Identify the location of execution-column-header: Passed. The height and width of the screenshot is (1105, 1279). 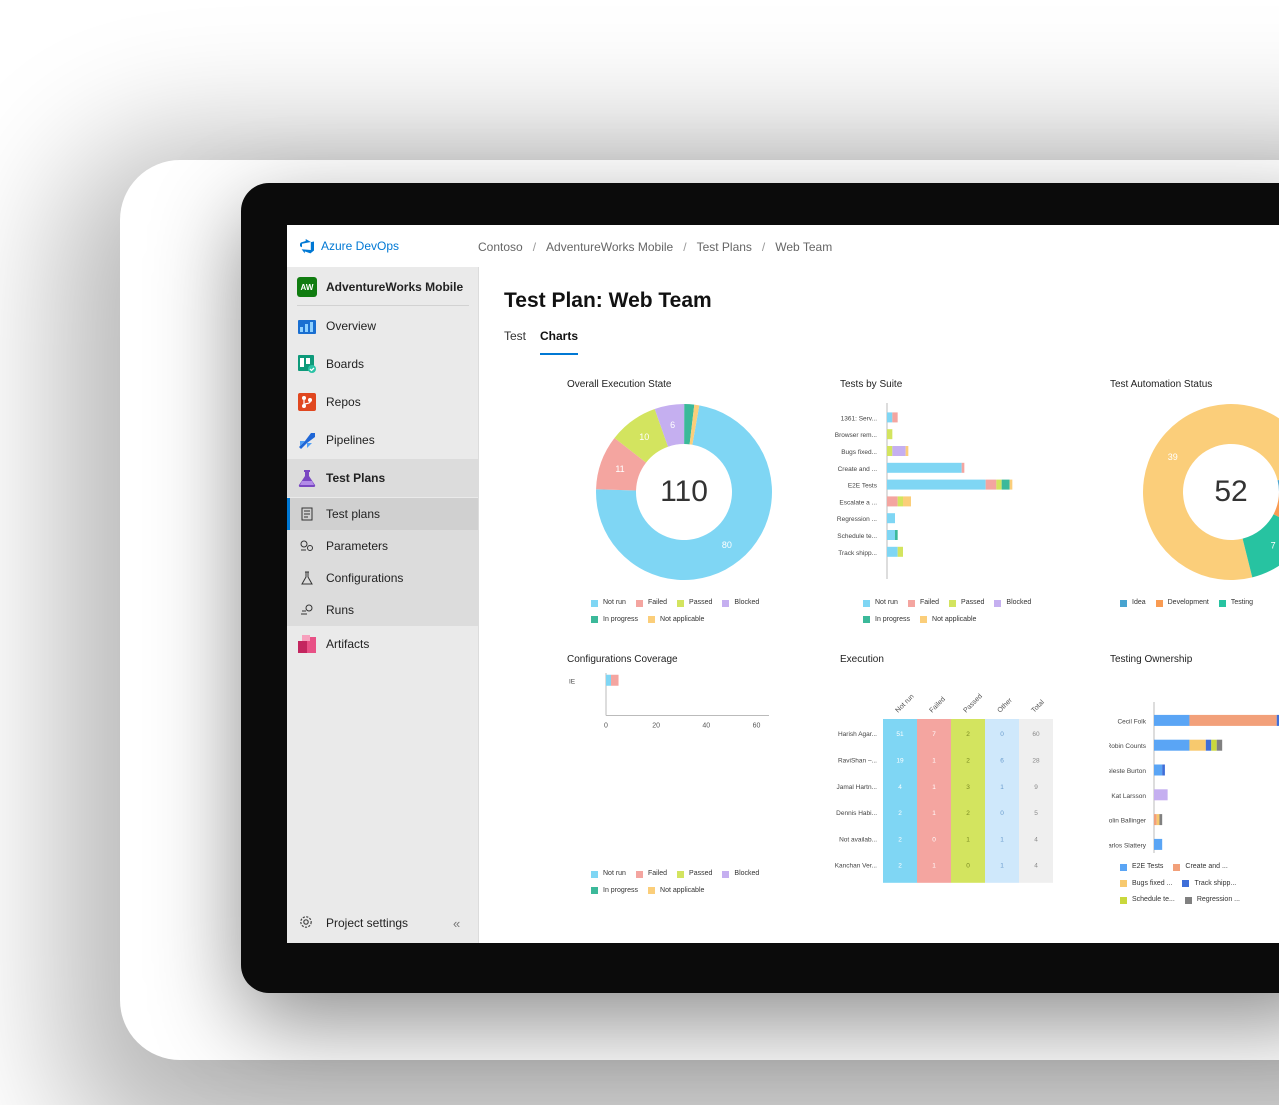
(973, 704).